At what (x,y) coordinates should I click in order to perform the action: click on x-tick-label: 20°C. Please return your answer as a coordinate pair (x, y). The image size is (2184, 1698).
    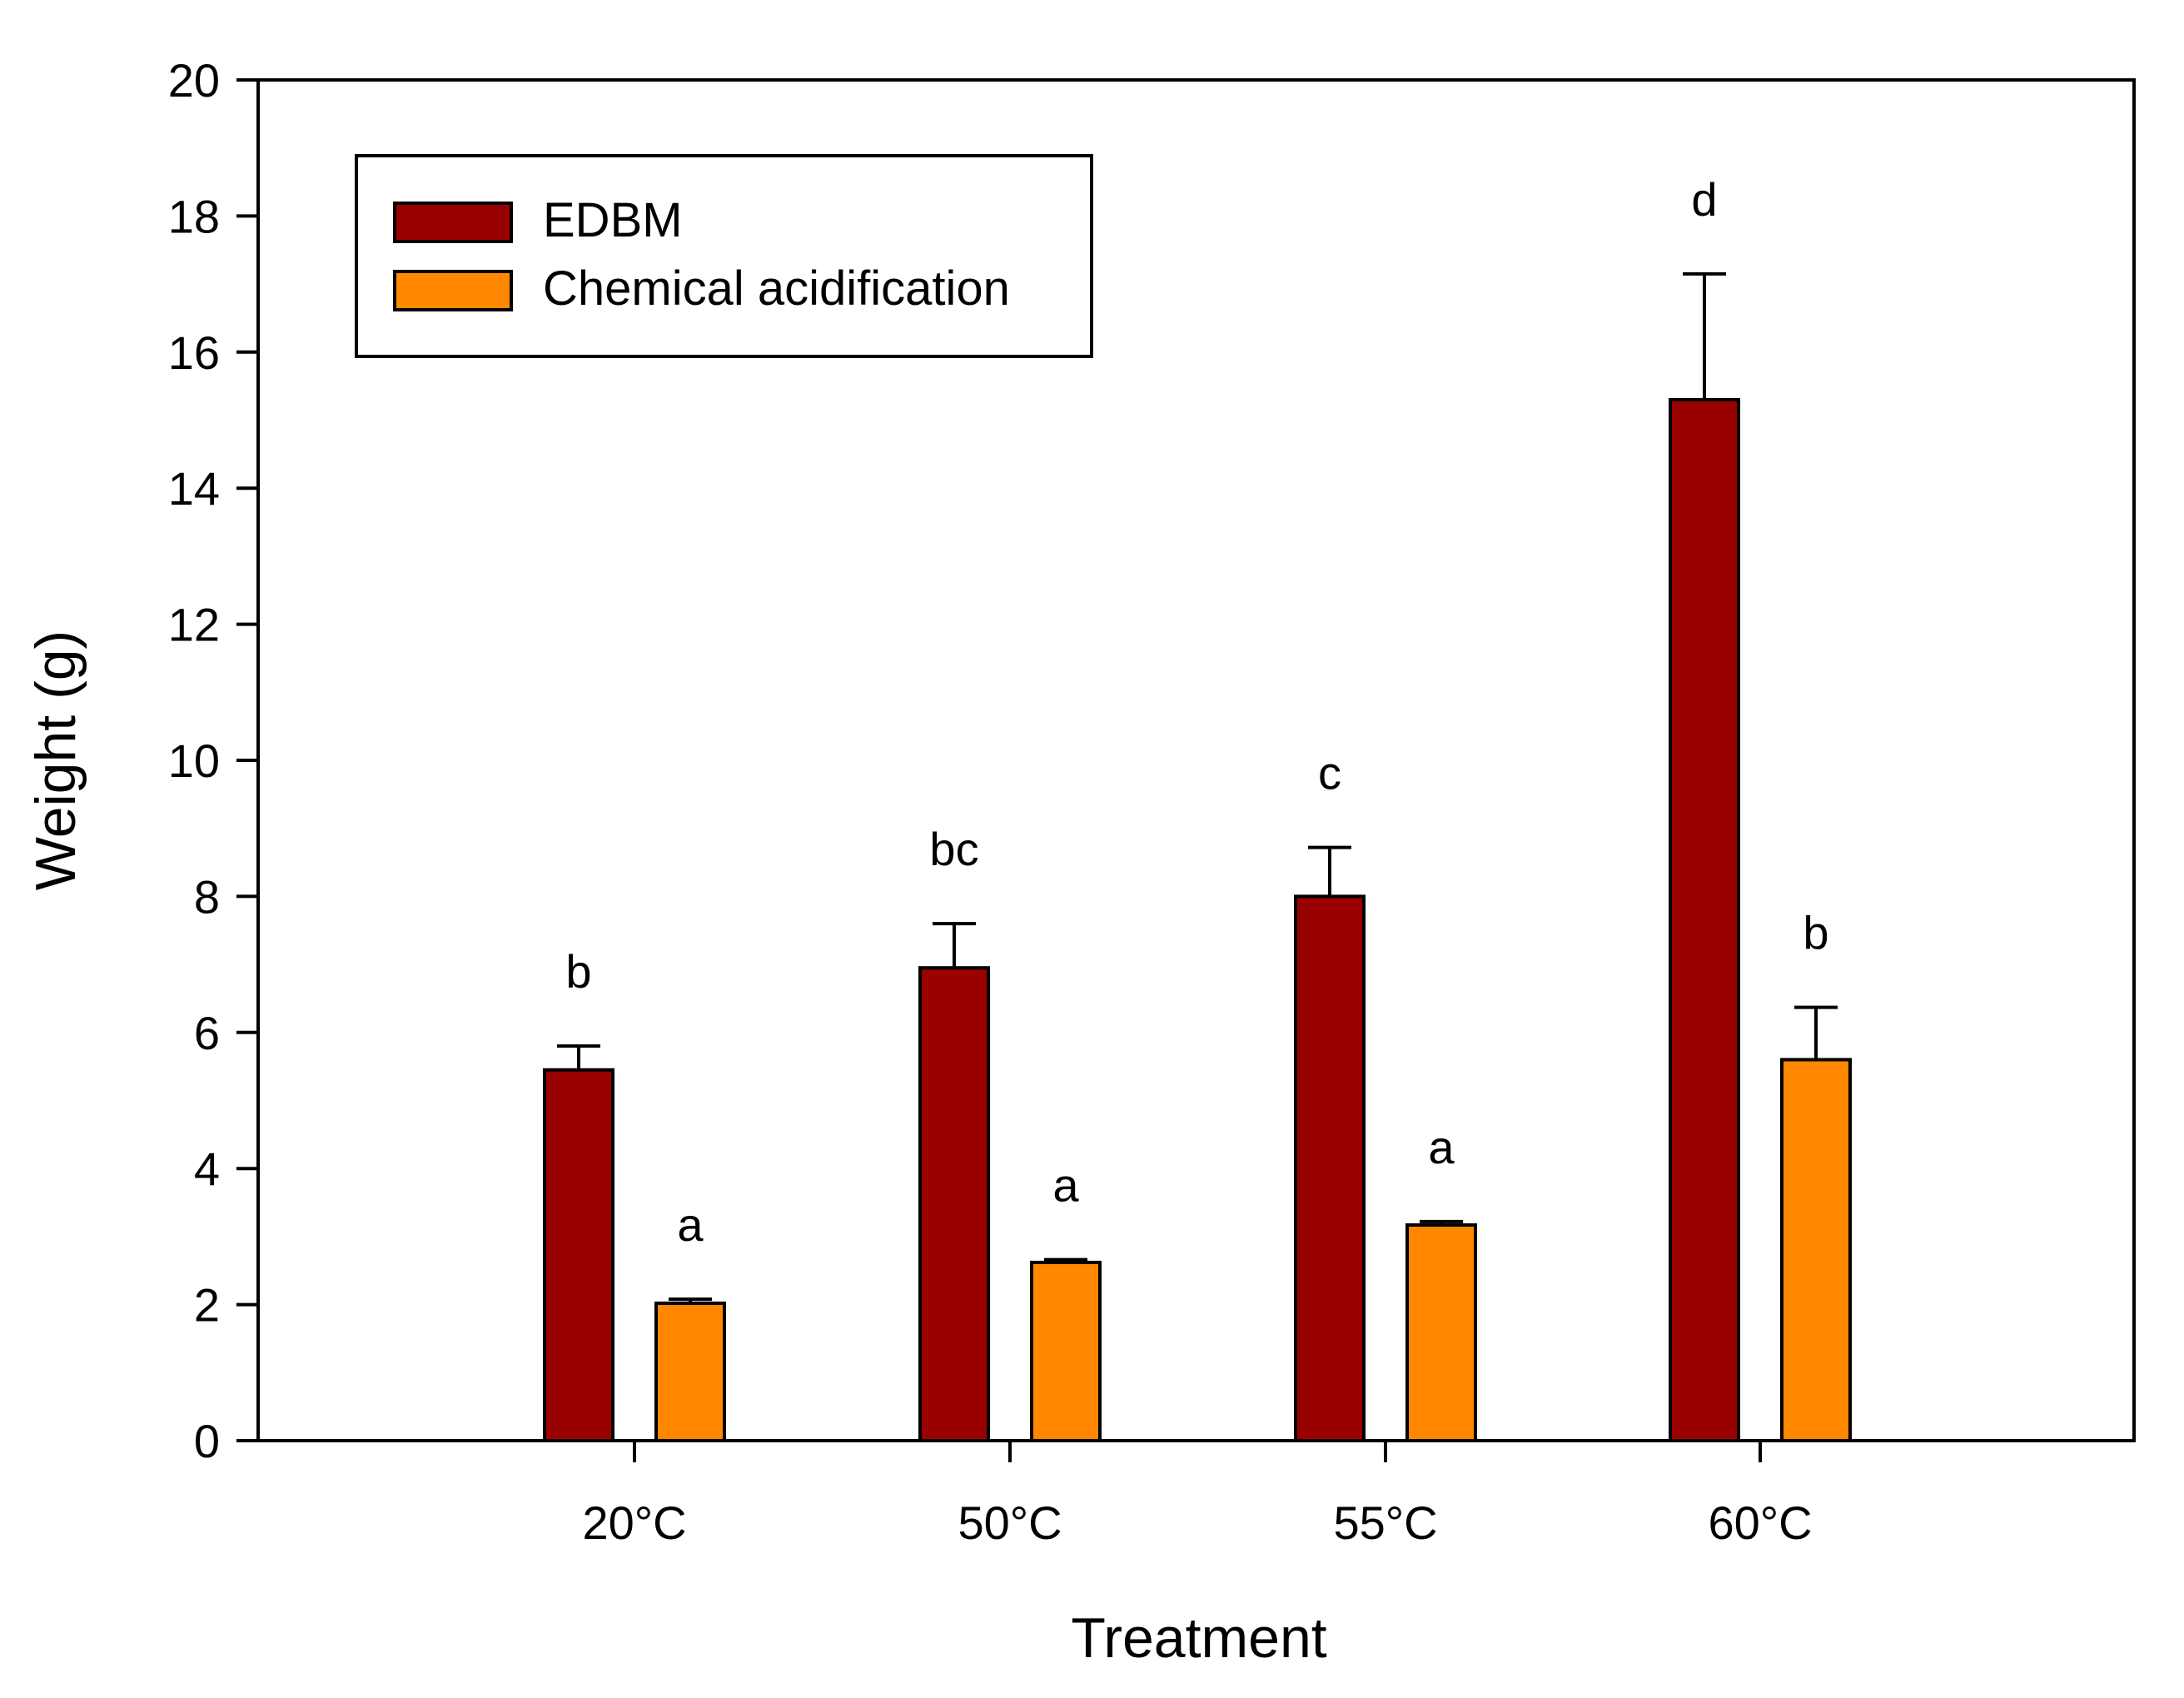
    Looking at the image, I should click on (634, 1523).